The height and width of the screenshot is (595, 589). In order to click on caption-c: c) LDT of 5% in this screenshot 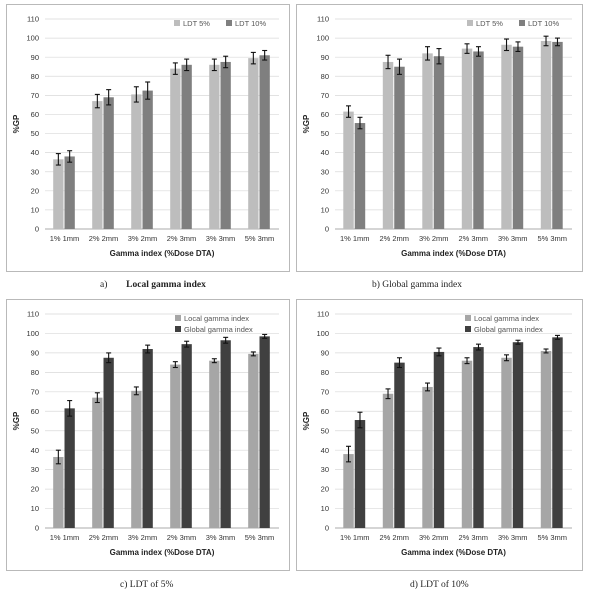, I will do `click(146, 585)`.